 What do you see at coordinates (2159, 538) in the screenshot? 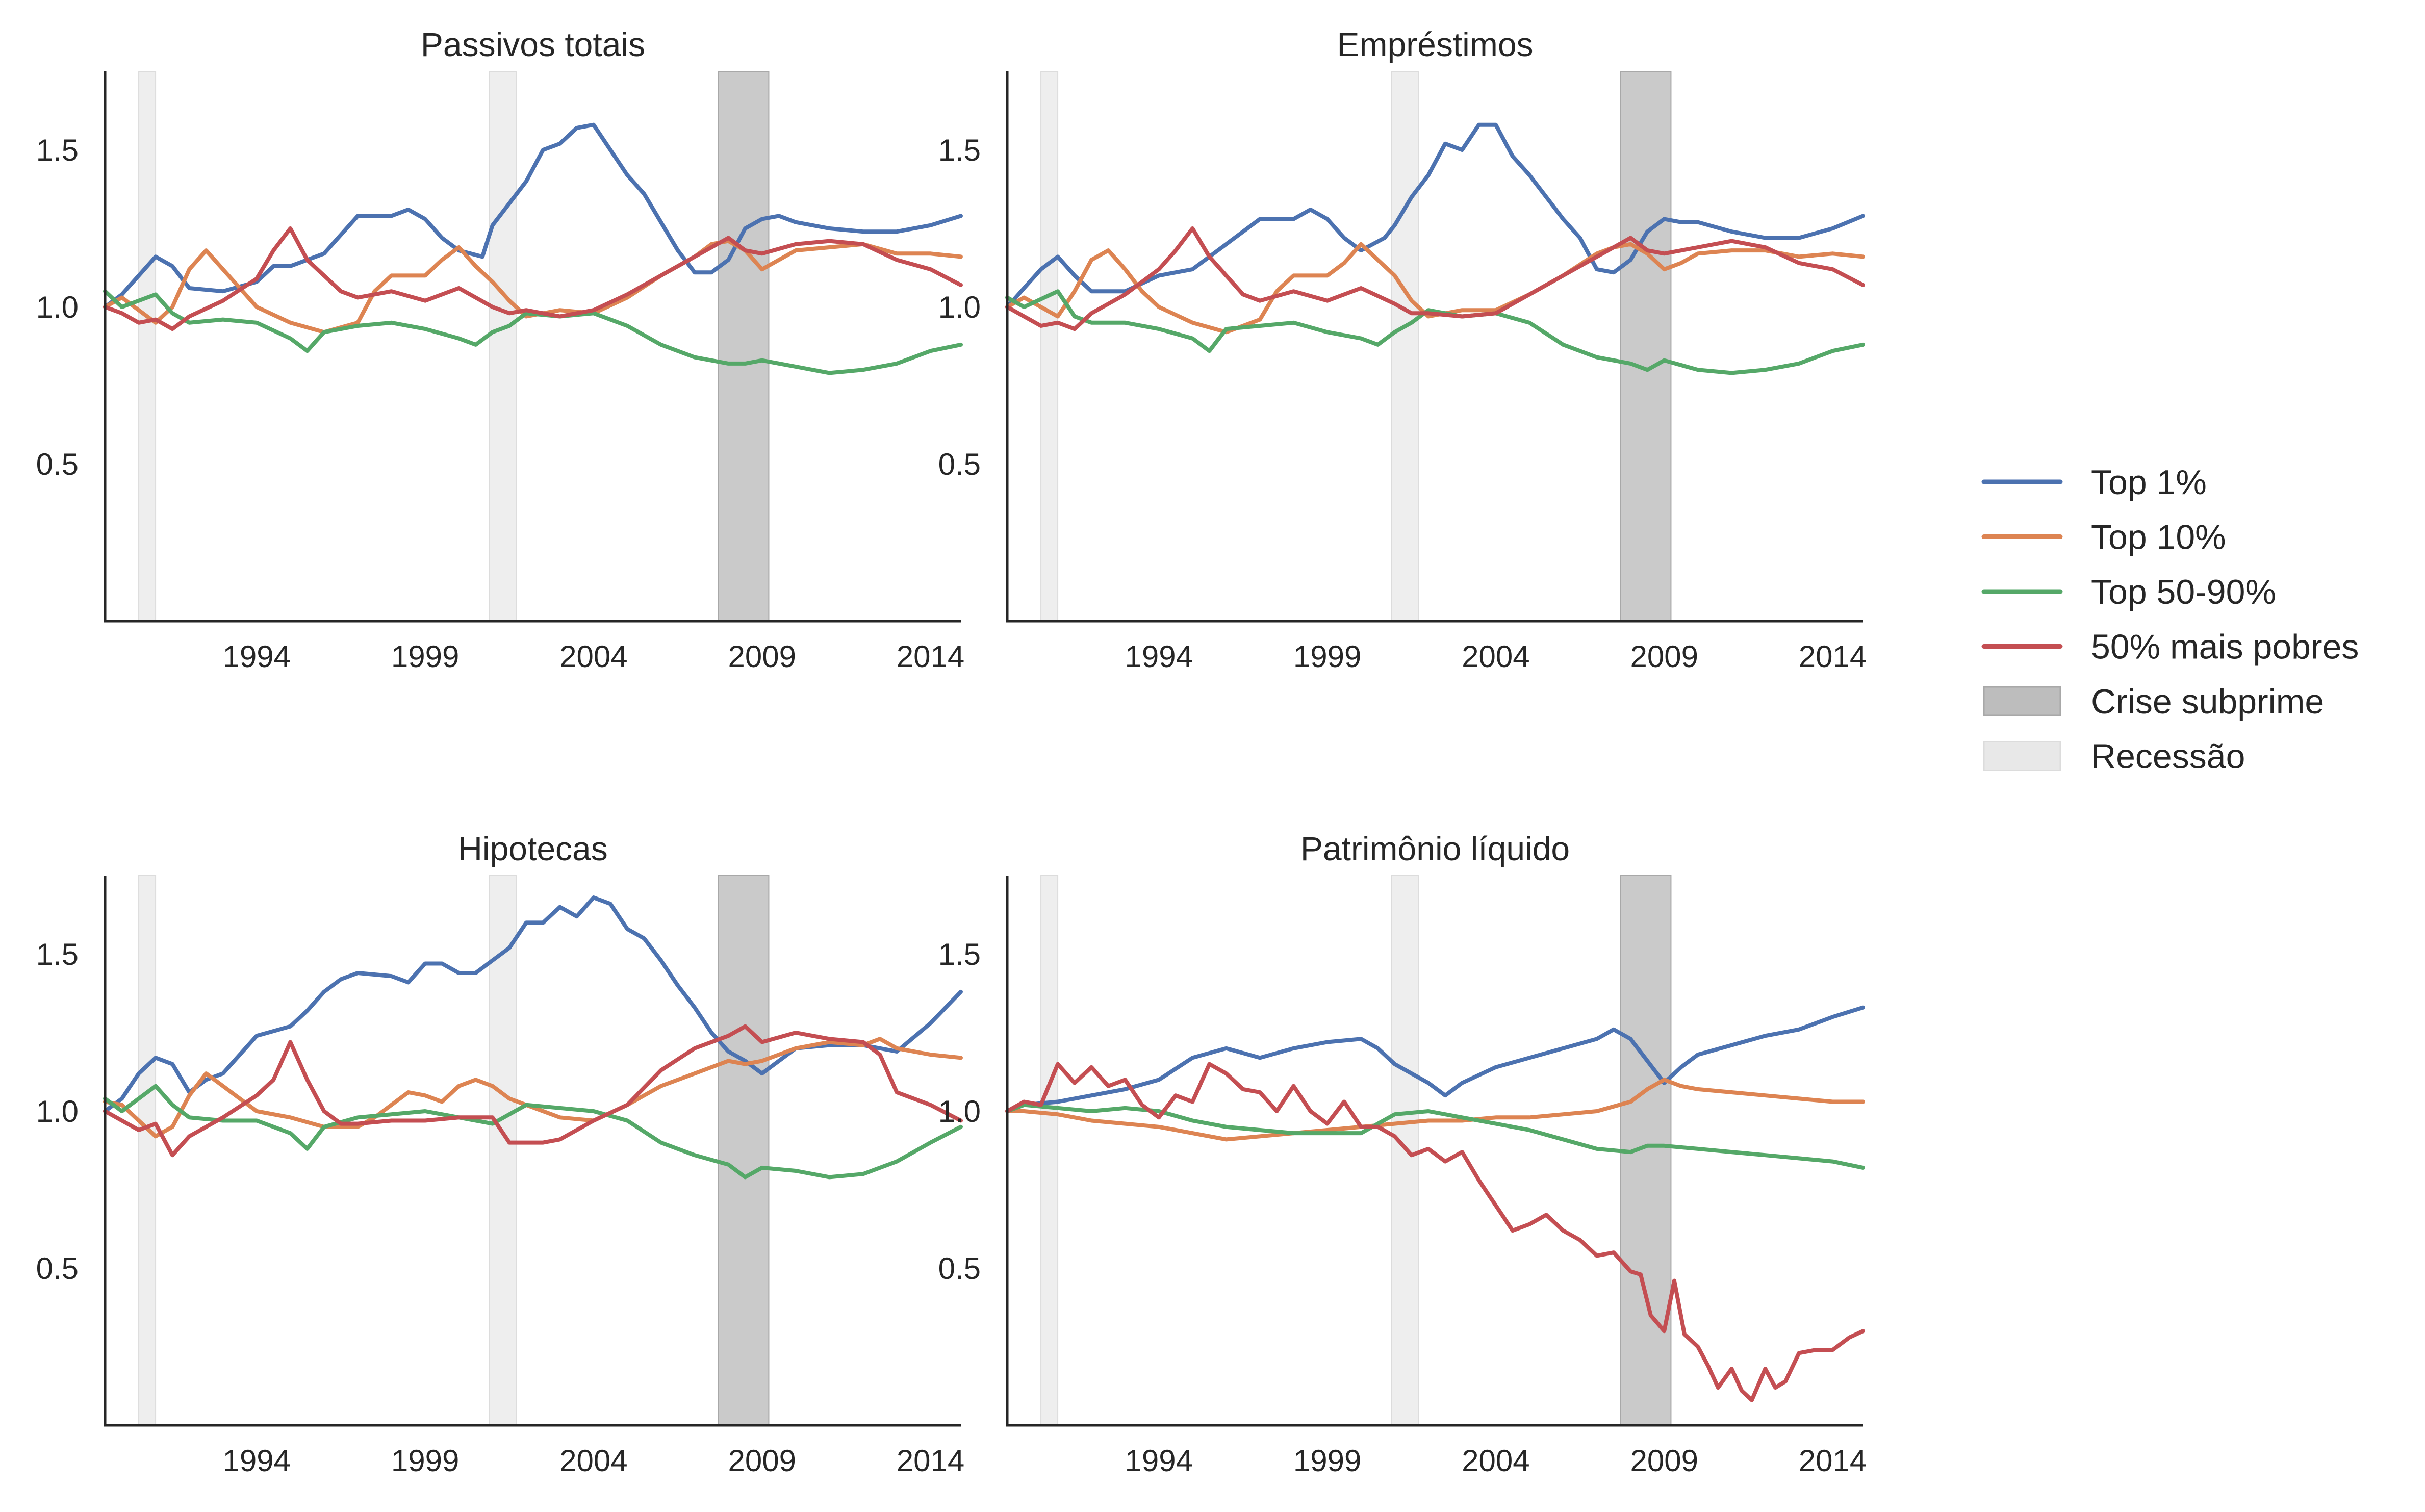
I see `legend-label: Top 10%` at bounding box center [2159, 538].